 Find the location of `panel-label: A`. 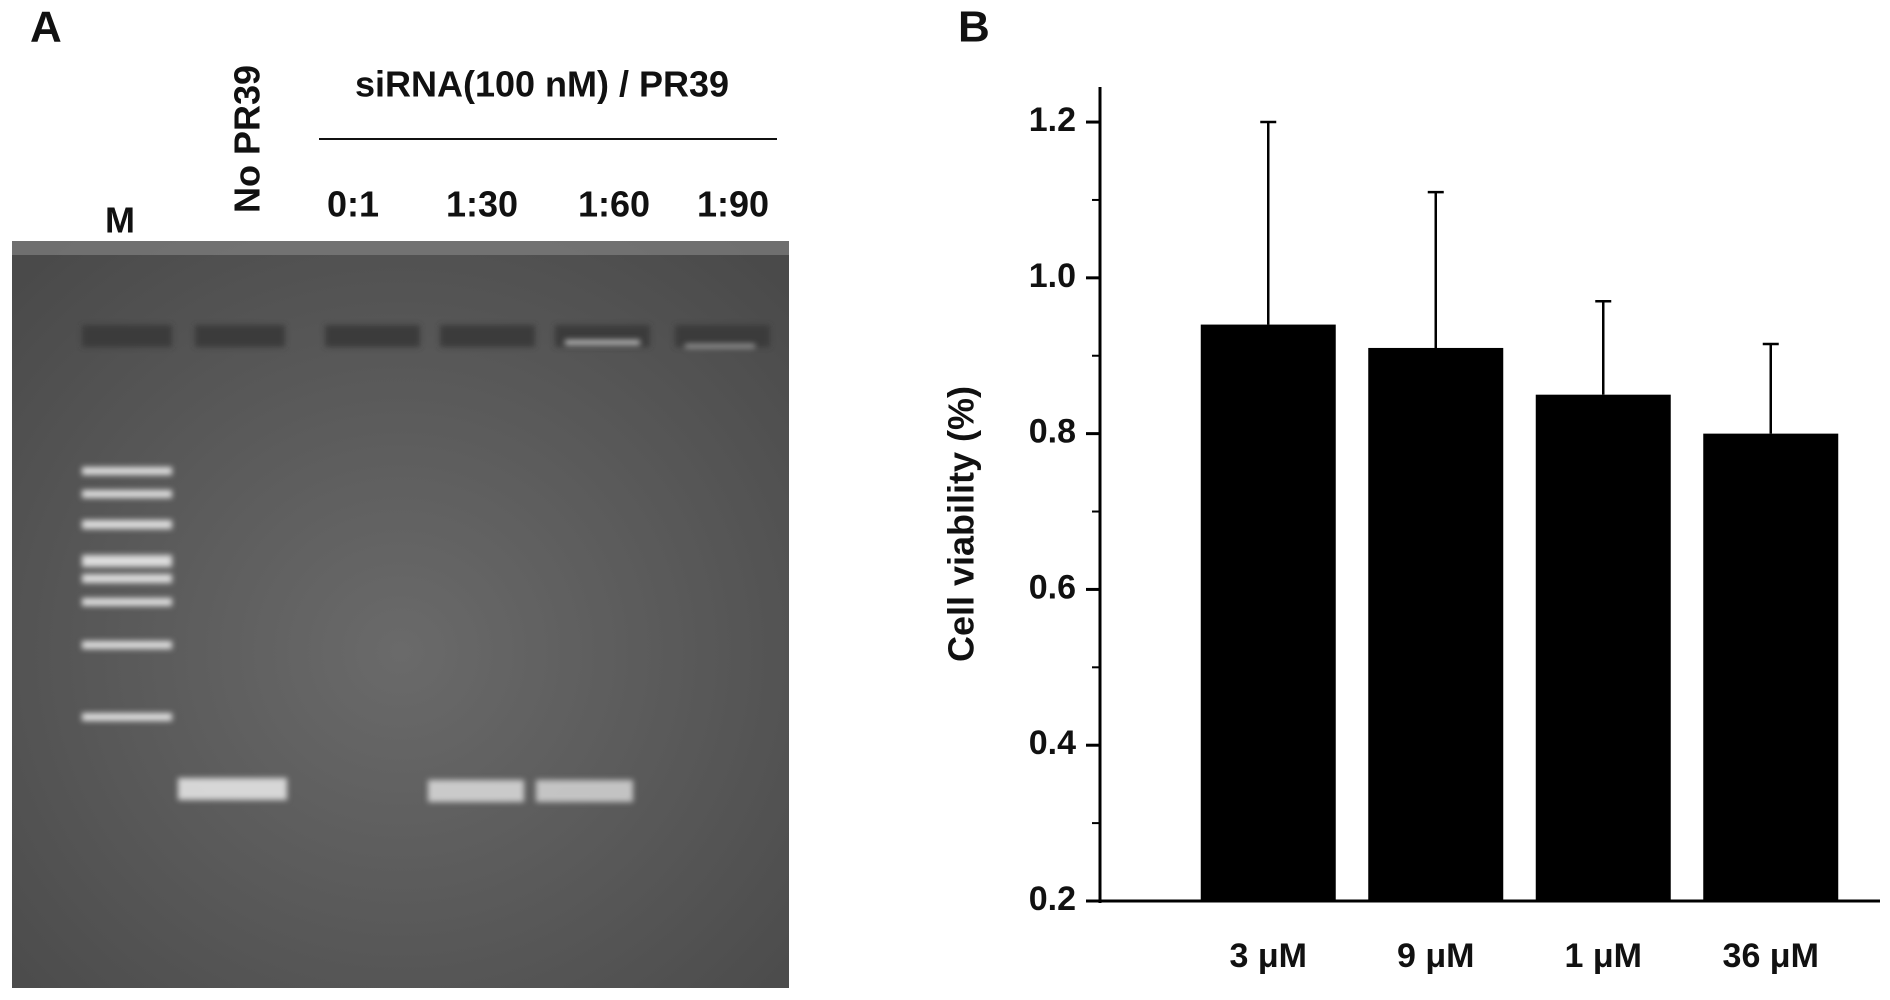

panel-label: A is located at coordinates (46, 27).